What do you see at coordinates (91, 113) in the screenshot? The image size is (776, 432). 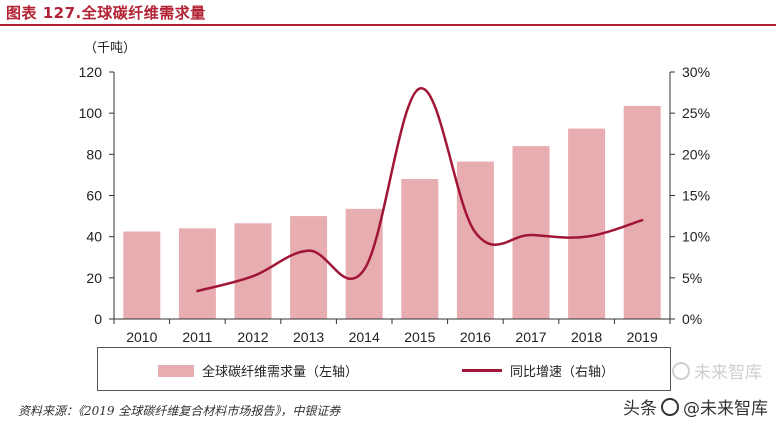 I see `y-left-tick-label: 100` at bounding box center [91, 113].